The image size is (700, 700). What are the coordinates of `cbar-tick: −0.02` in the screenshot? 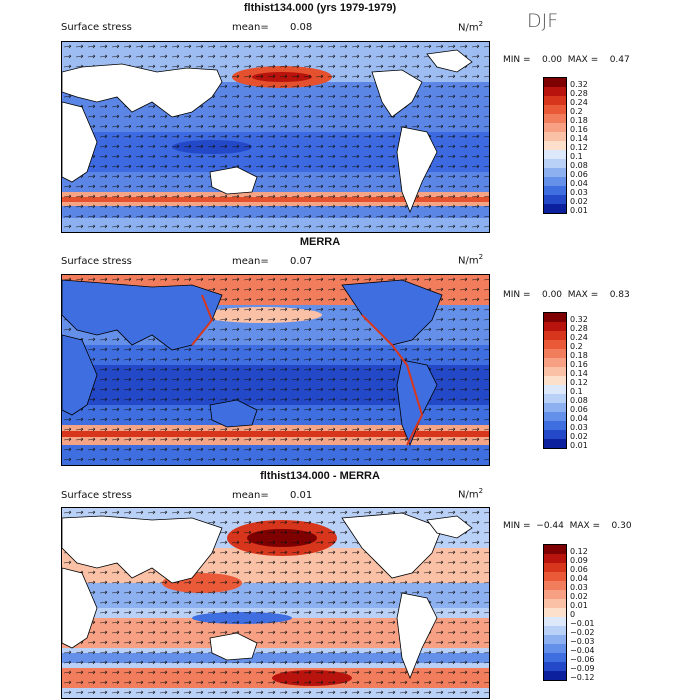 It's located at (582, 632).